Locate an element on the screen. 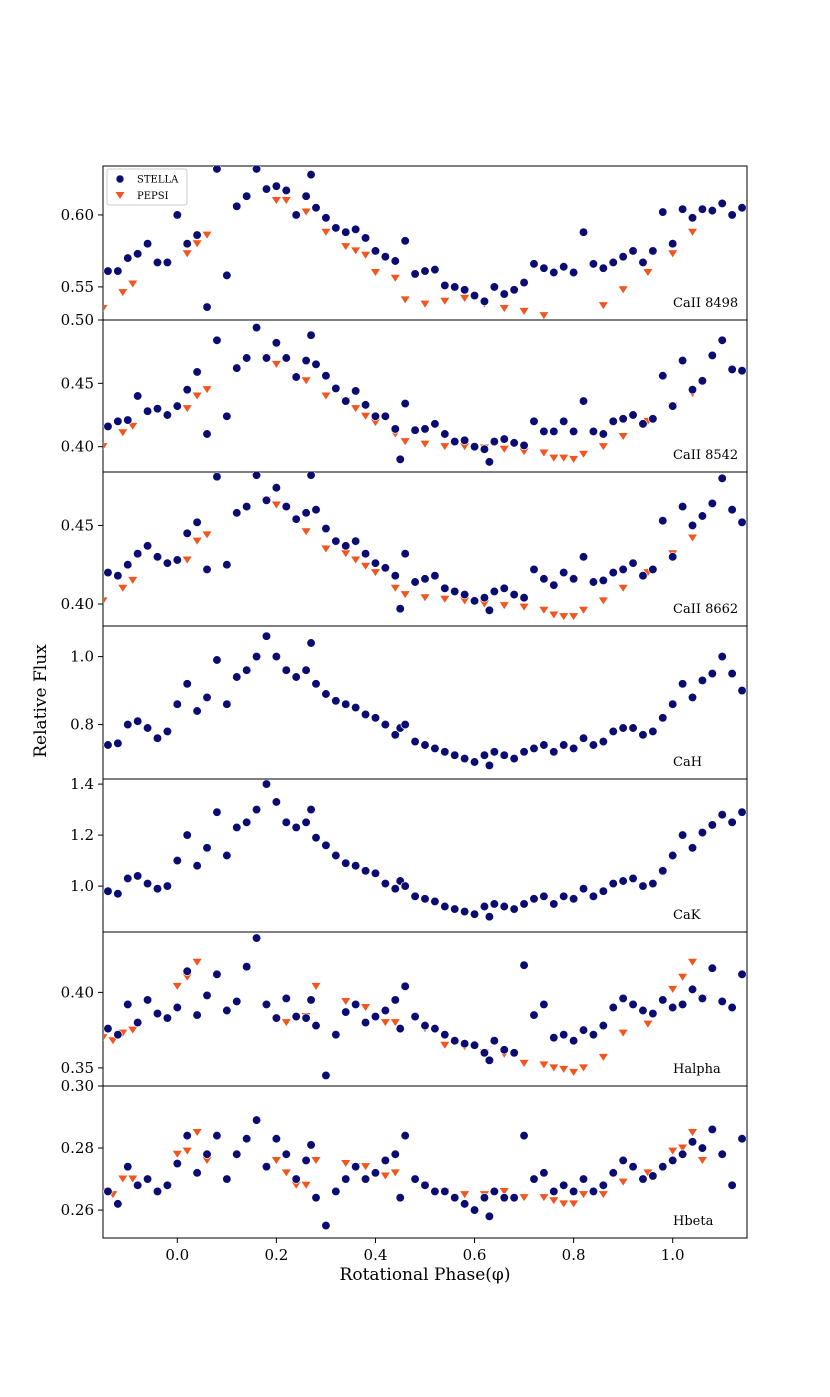 The width and height of the screenshot is (830, 1397). y-tick-label: 0.35 is located at coordinates (77, 1068).